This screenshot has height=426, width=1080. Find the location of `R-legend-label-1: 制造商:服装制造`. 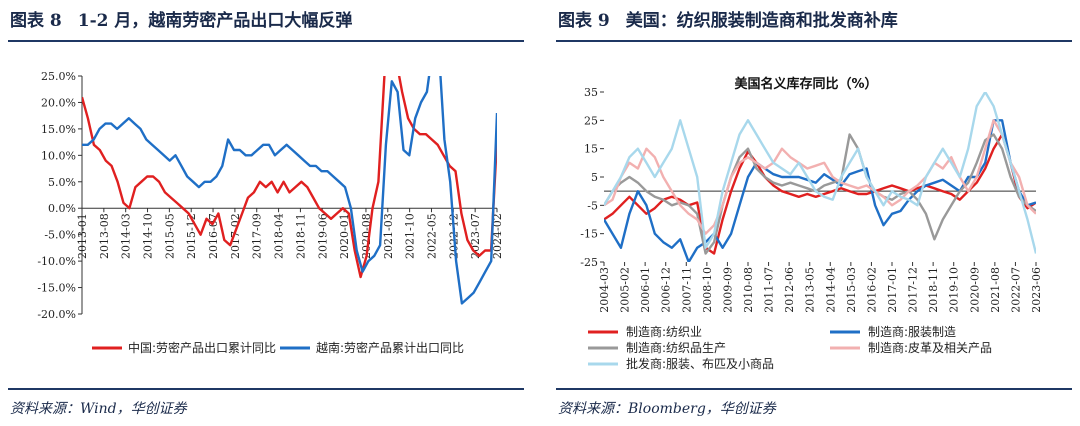

R-legend-label-1: 制造商:服装制造 is located at coordinates (912, 331).